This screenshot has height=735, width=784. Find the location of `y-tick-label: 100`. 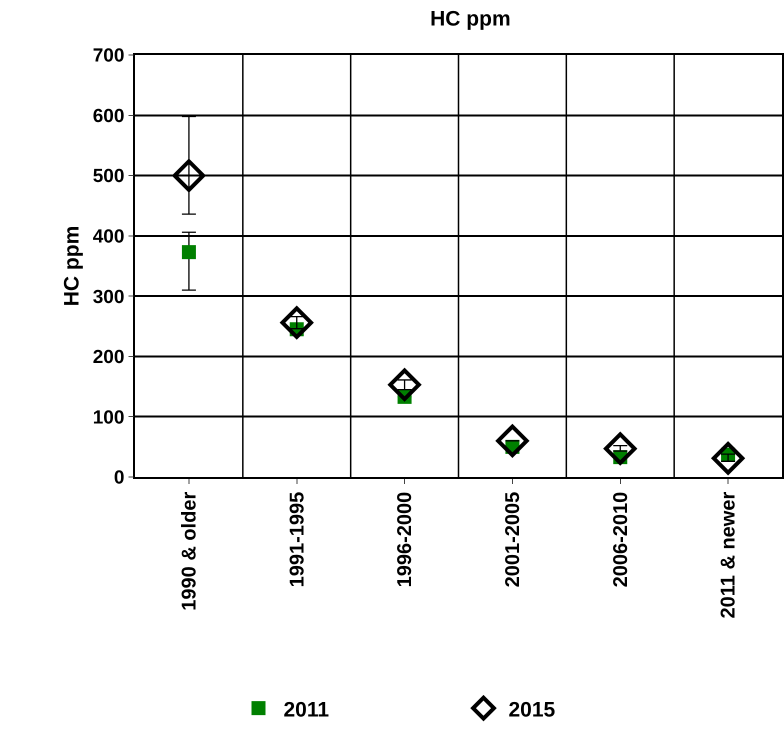

y-tick-label: 100 is located at coordinates (108, 417).